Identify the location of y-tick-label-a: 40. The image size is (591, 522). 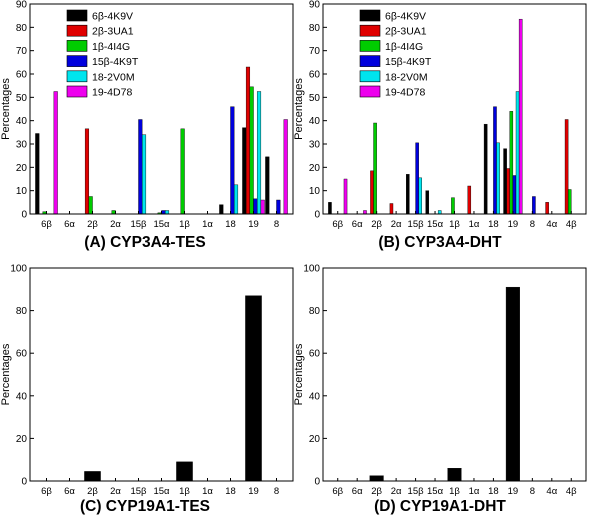
(22, 121).